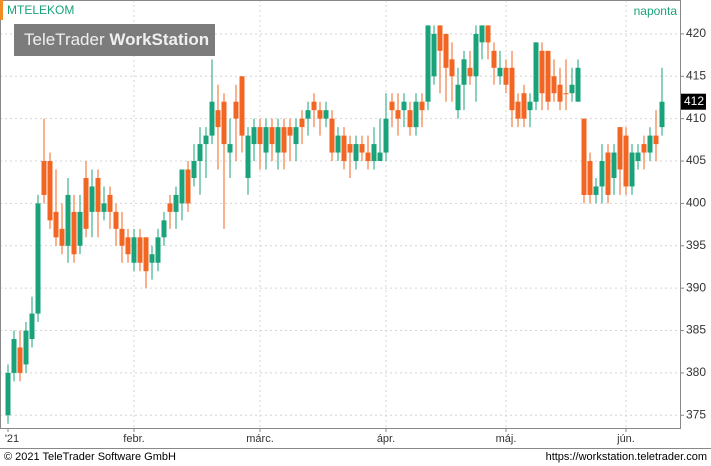  Describe the element at coordinates (696, 414) in the screenshot. I see `y-tick-label: 375` at that location.